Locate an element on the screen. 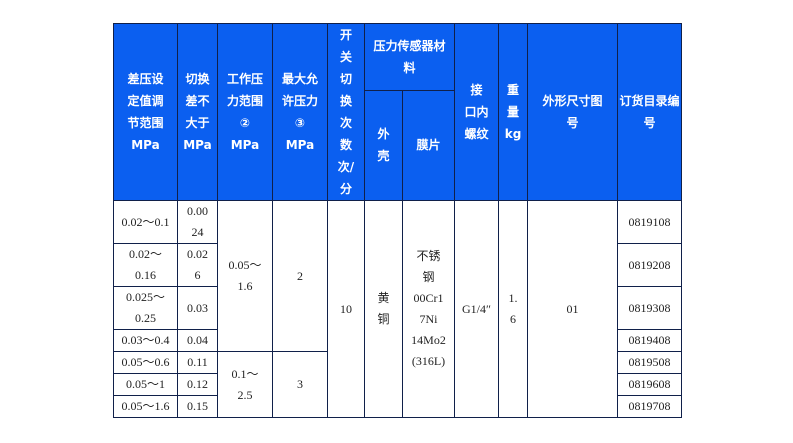  header-diaphragm: 膜片 is located at coordinates (428, 145).